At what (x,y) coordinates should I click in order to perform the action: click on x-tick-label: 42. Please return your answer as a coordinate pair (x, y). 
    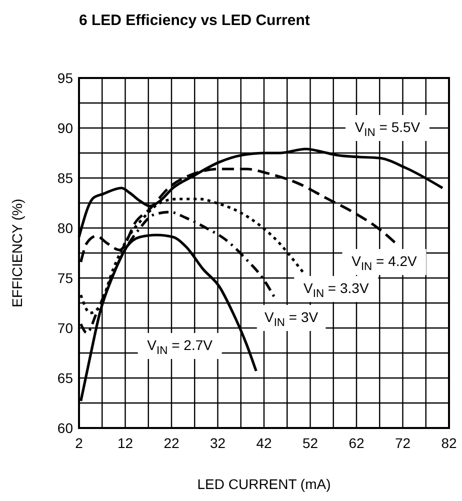
    Looking at the image, I should click on (264, 443).